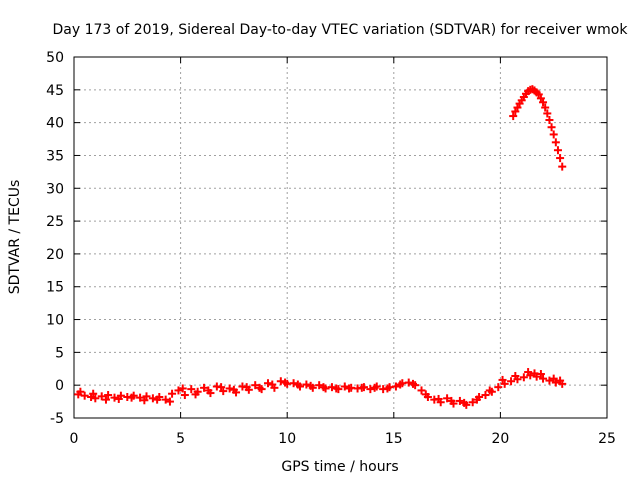 This screenshot has width=640, height=480. I want to click on x-tick-label: 25, so click(607, 439).